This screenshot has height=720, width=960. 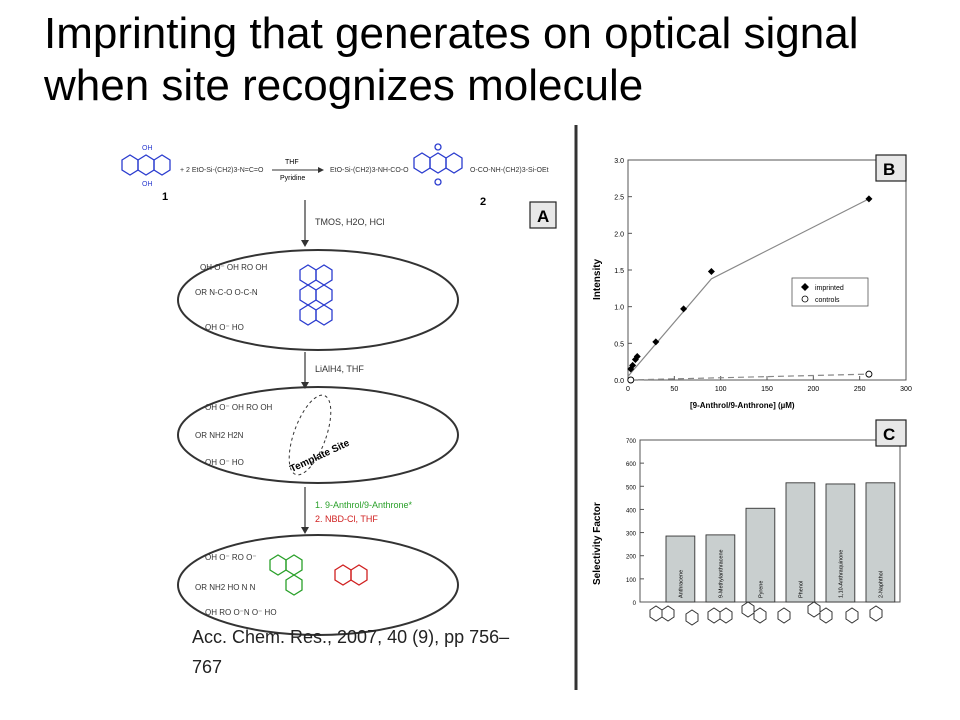 I want to click on citation-line-2: 767, so click(x=207, y=667).